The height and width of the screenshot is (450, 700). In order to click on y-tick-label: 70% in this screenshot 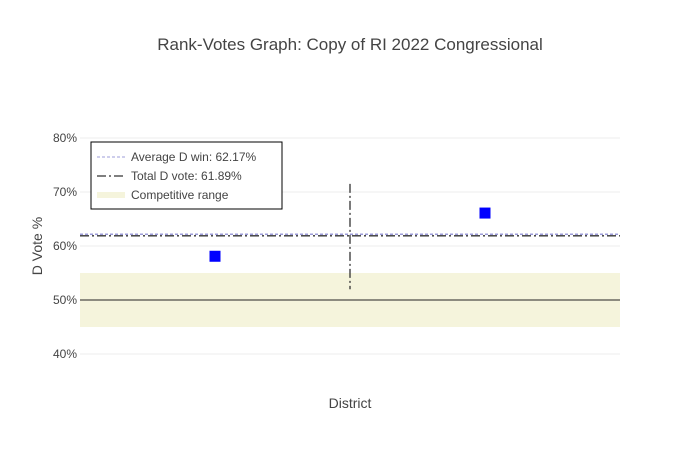, I will do `click(65, 192)`.